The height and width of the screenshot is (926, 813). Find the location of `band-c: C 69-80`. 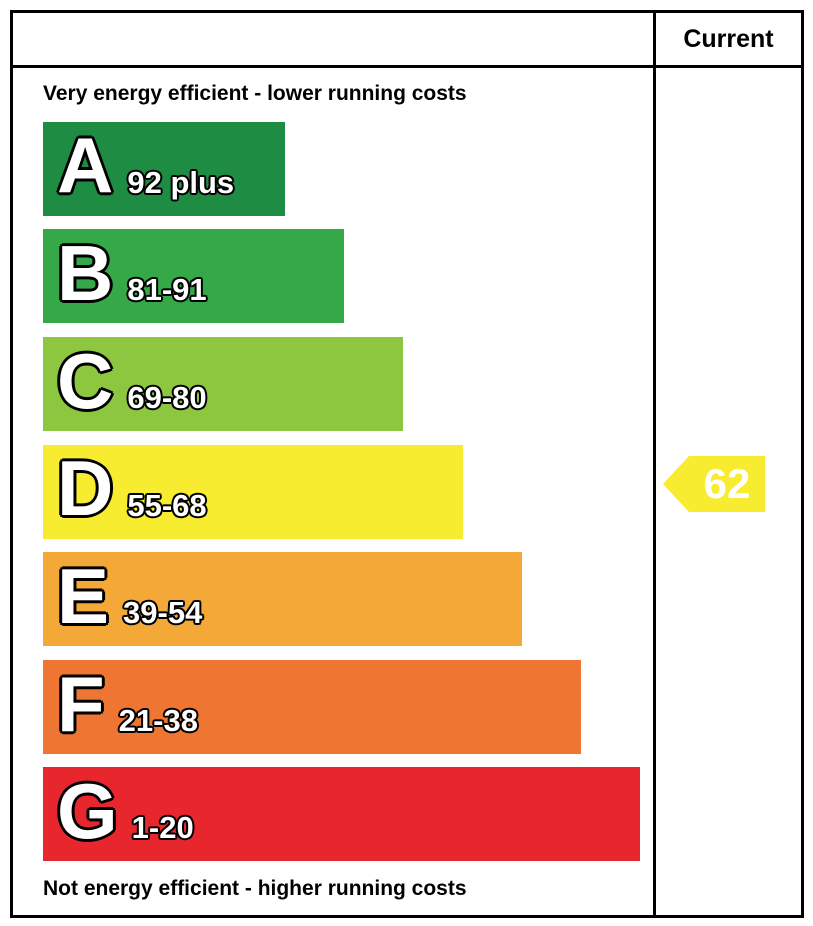

band-c: C 69-80 is located at coordinates (223, 383).